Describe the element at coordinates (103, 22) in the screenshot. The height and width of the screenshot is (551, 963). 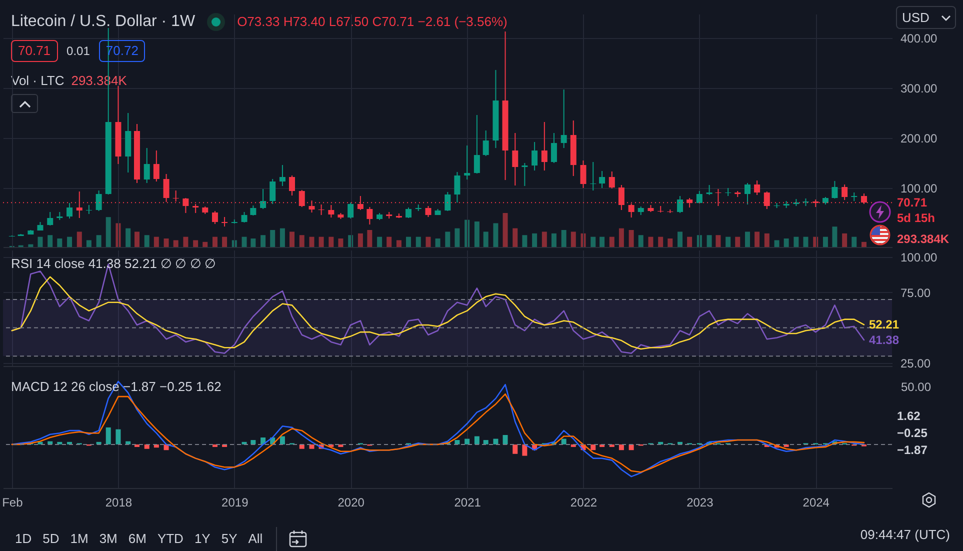
I see `chart-title: Litecoin / U.S. Dollar · 1W` at that location.